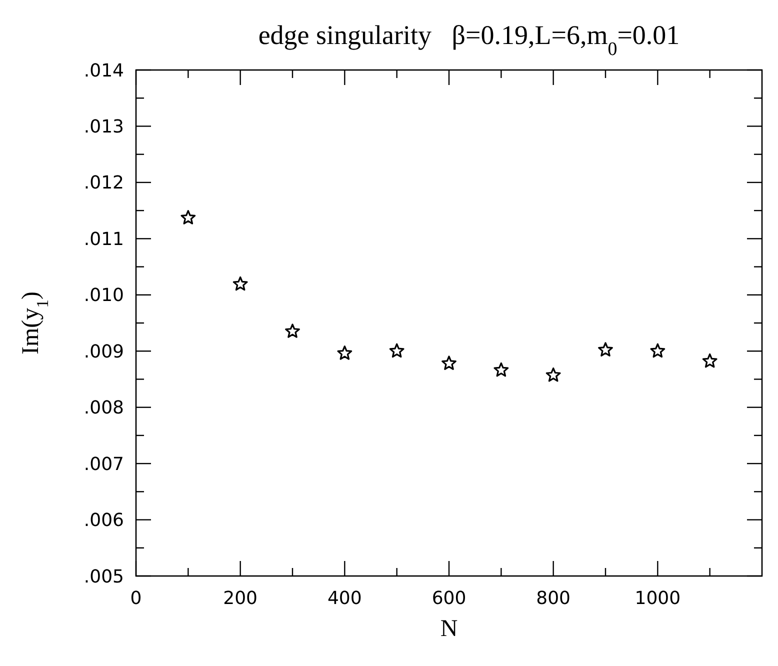  I want to click on x-tick-label: 400, so click(344, 598).